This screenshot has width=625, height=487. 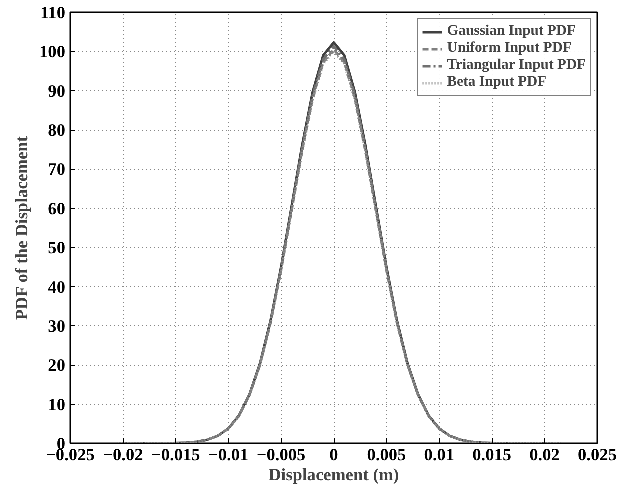 I want to click on x-tick-label: 0, so click(x=334, y=455).